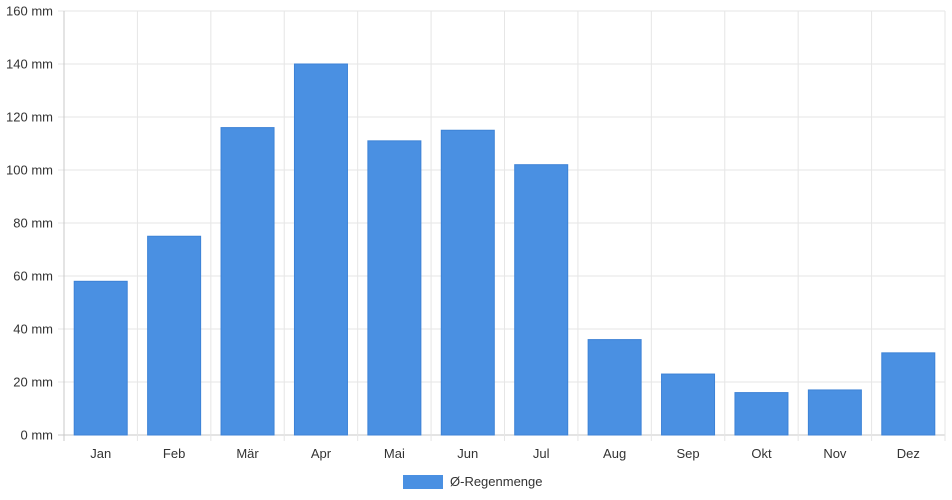  What do you see at coordinates (496, 481) in the screenshot?
I see `legend-label-series-0: Ø-Regenmenge` at bounding box center [496, 481].